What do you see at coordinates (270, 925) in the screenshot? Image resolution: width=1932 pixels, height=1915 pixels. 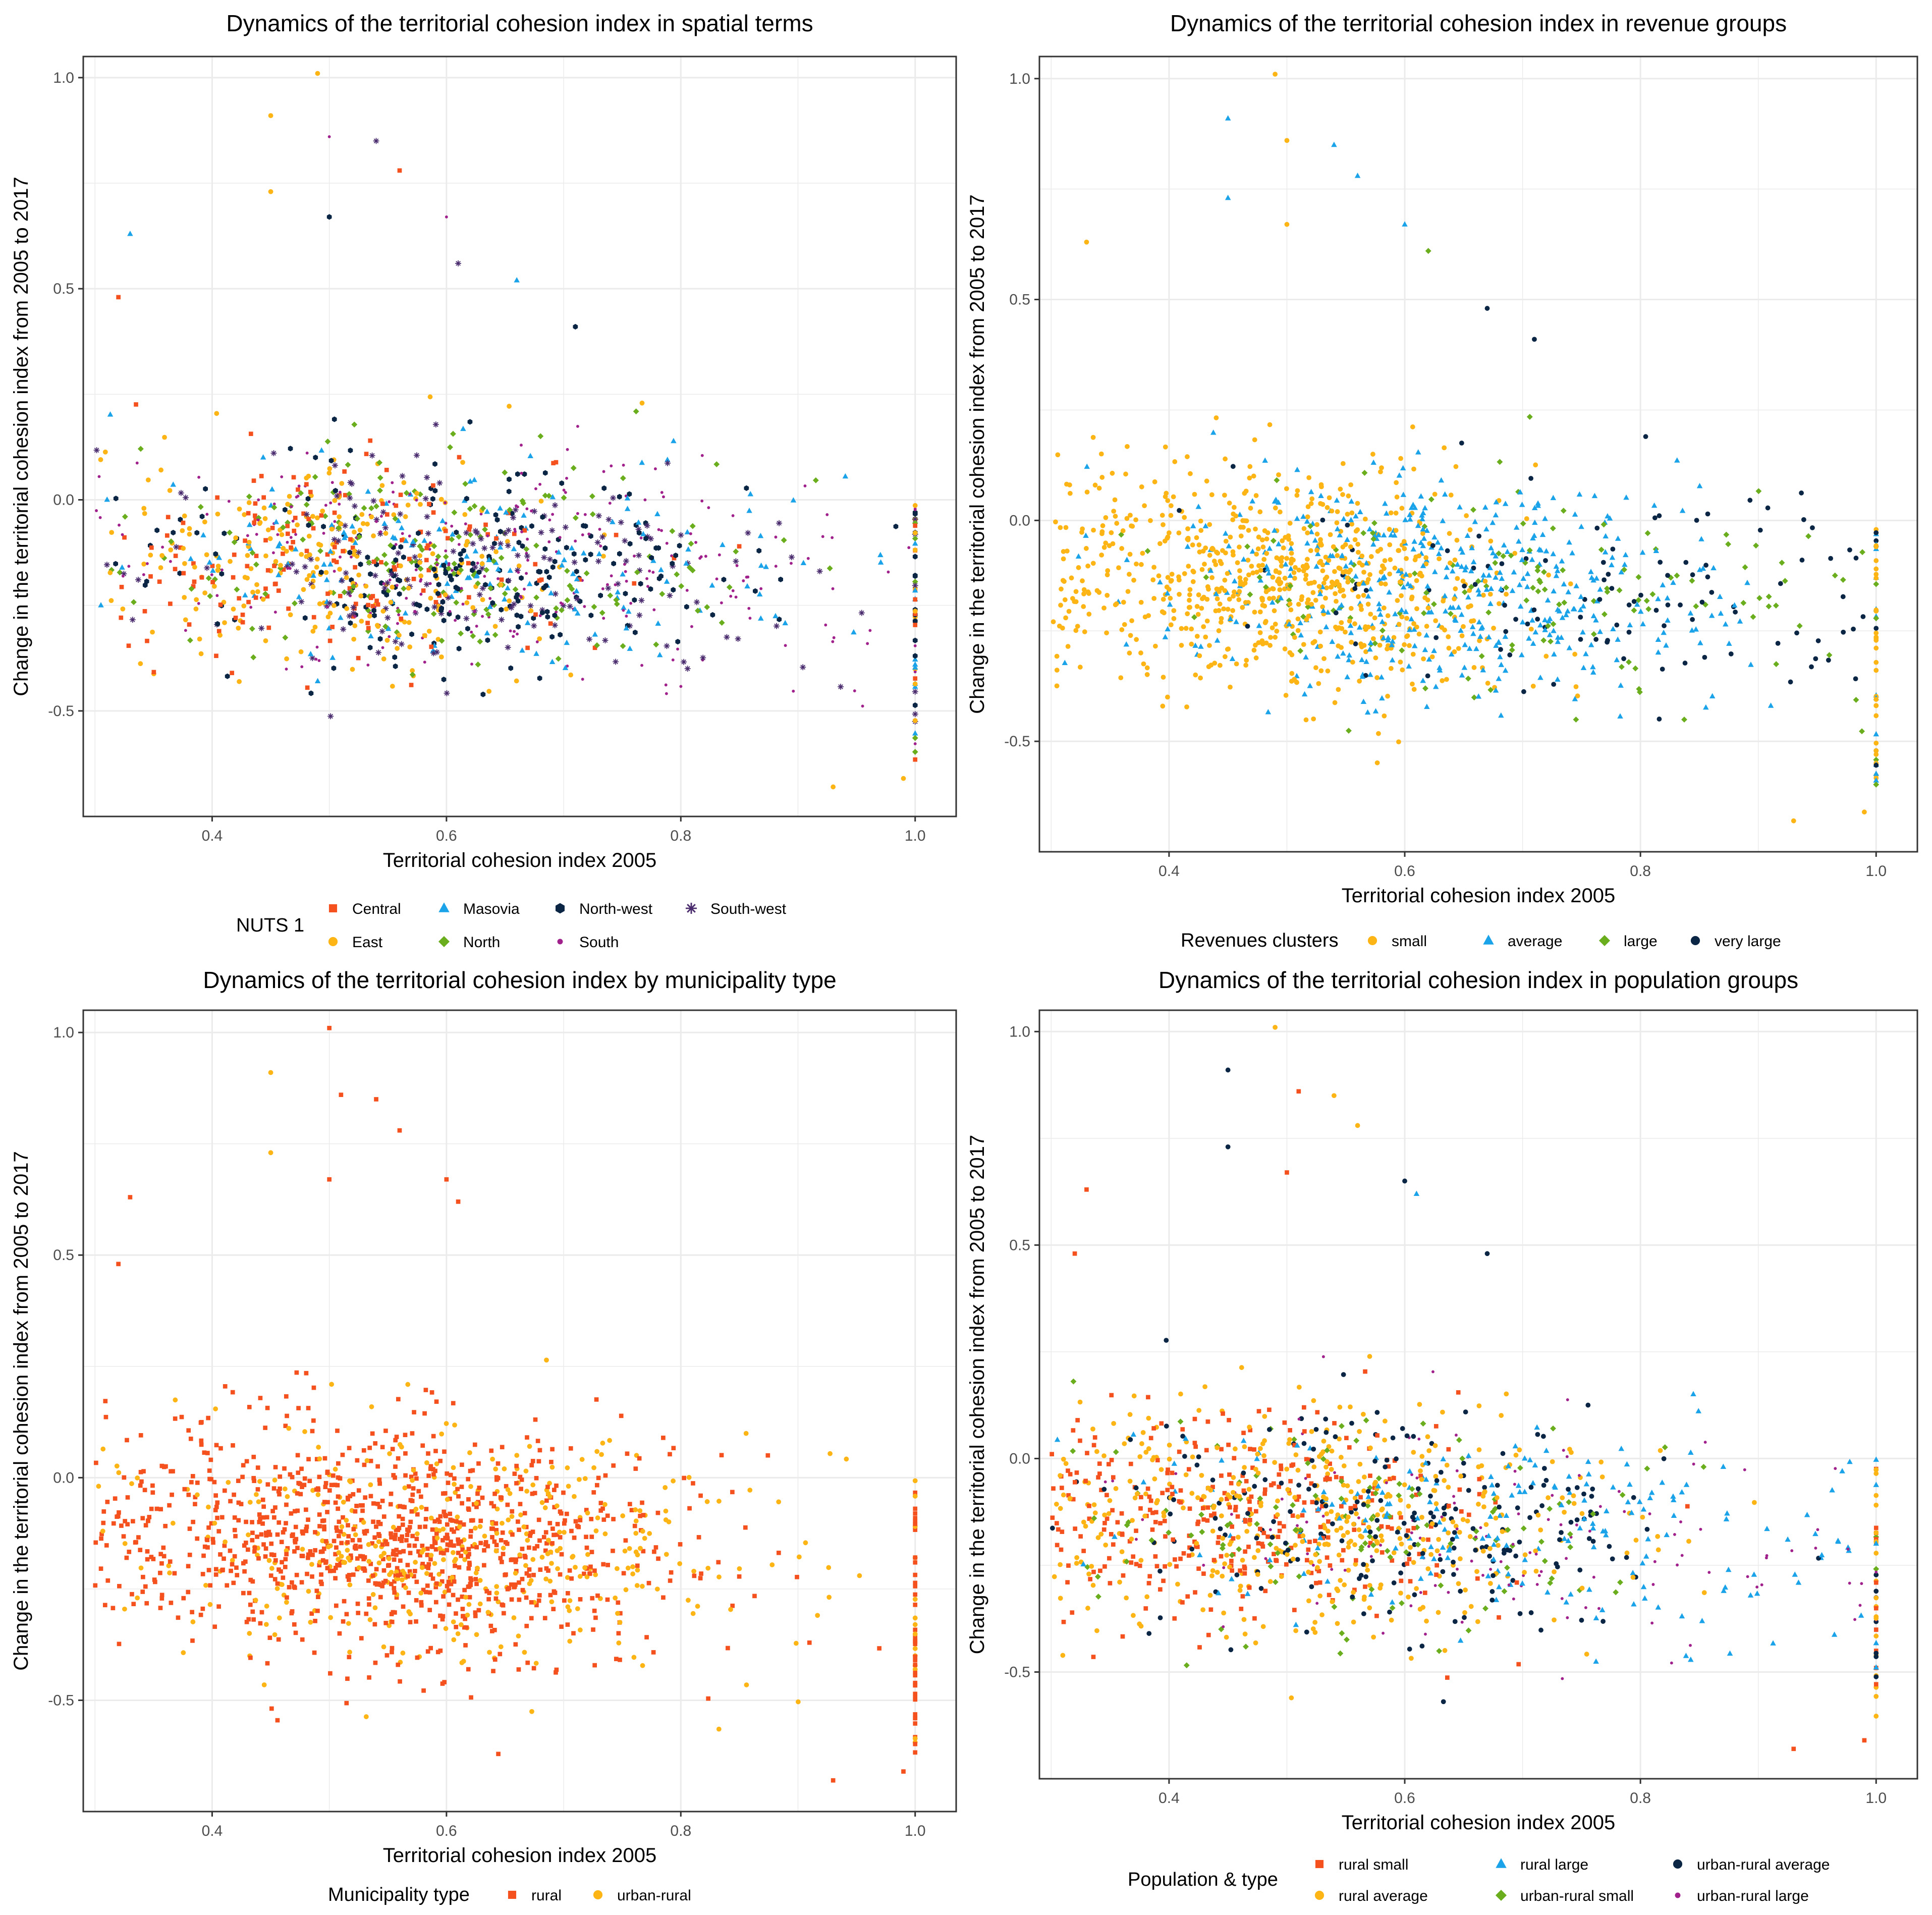 I see `legend-title: NUTS 1` at bounding box center [270, 925].